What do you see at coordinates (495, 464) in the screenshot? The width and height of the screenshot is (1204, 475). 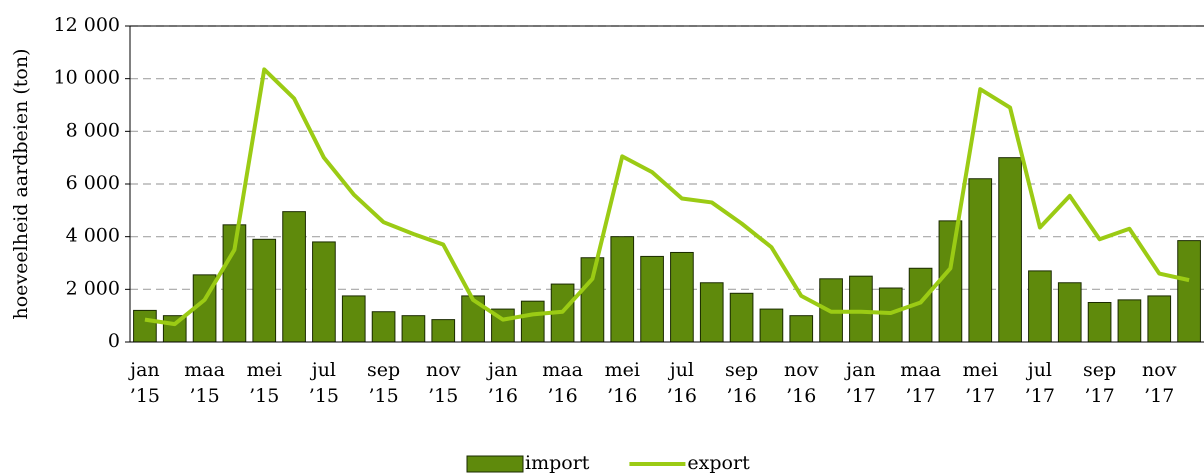 I see `legend-swatch` at bounding box center [495, 464].